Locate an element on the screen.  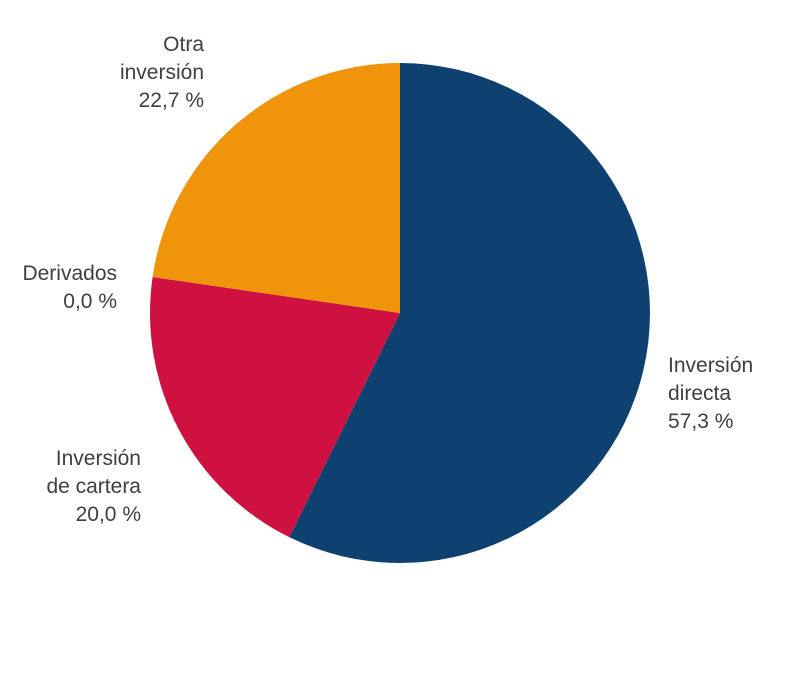
slice-label-derivados: Derivados 0,0 % is located at coordinates (69, 288).